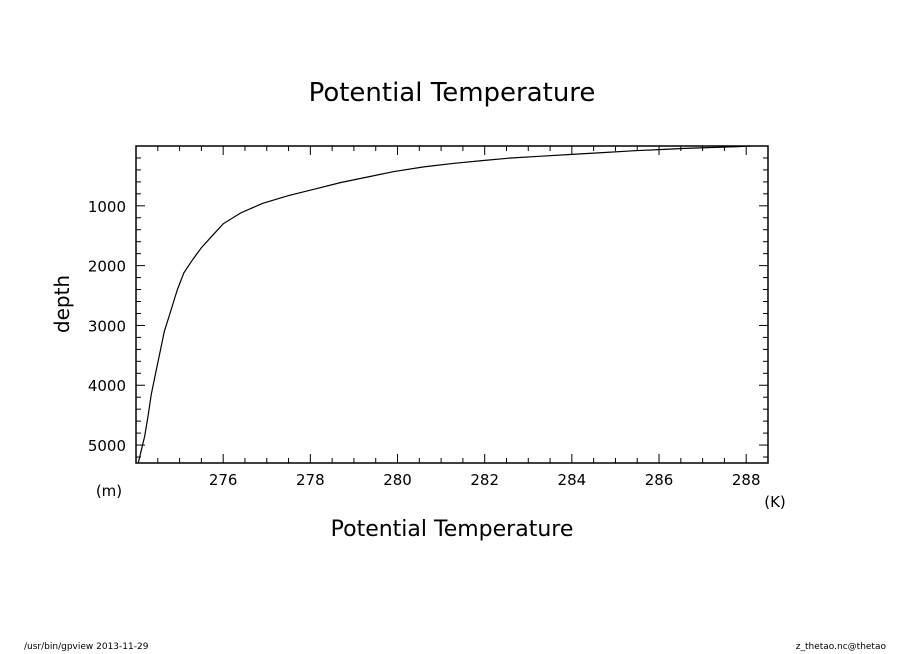 The height and width of the screenshot is (654, 904). Describe the element at coordinates (310, 480) in the screenshot. I see `x-tick-label: 278` at that location.